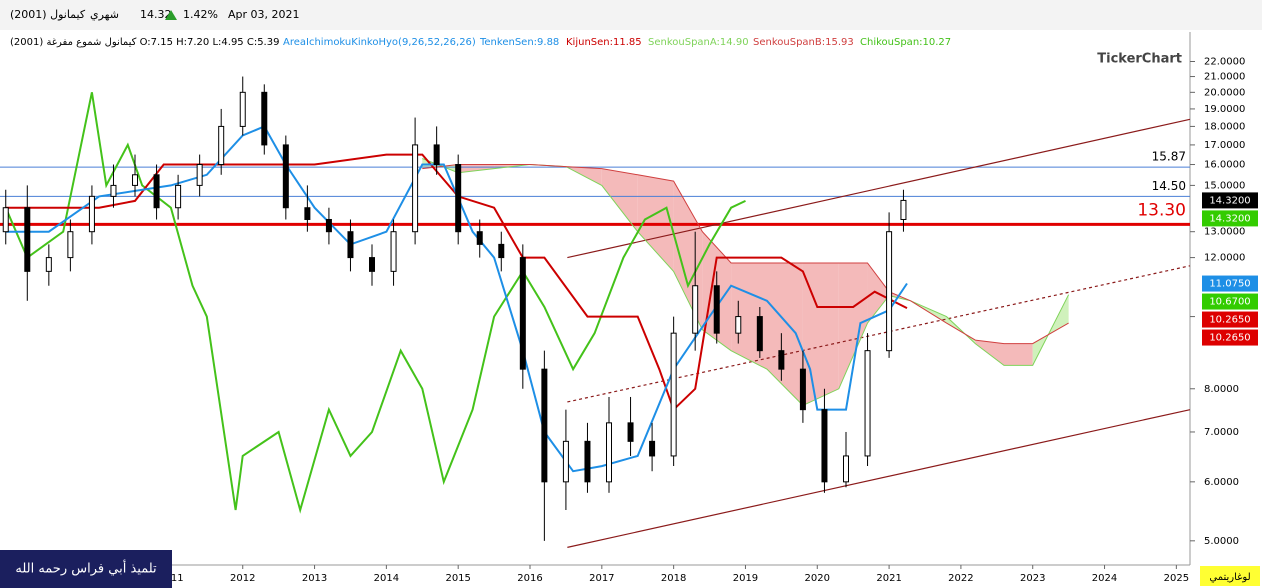 The image size is (1262, 588). What do you see at coordinates (698, 42) in the screenshot?
I see `legend-entry: SenkouSpanA:14.90` at bounding box center [698, 42].